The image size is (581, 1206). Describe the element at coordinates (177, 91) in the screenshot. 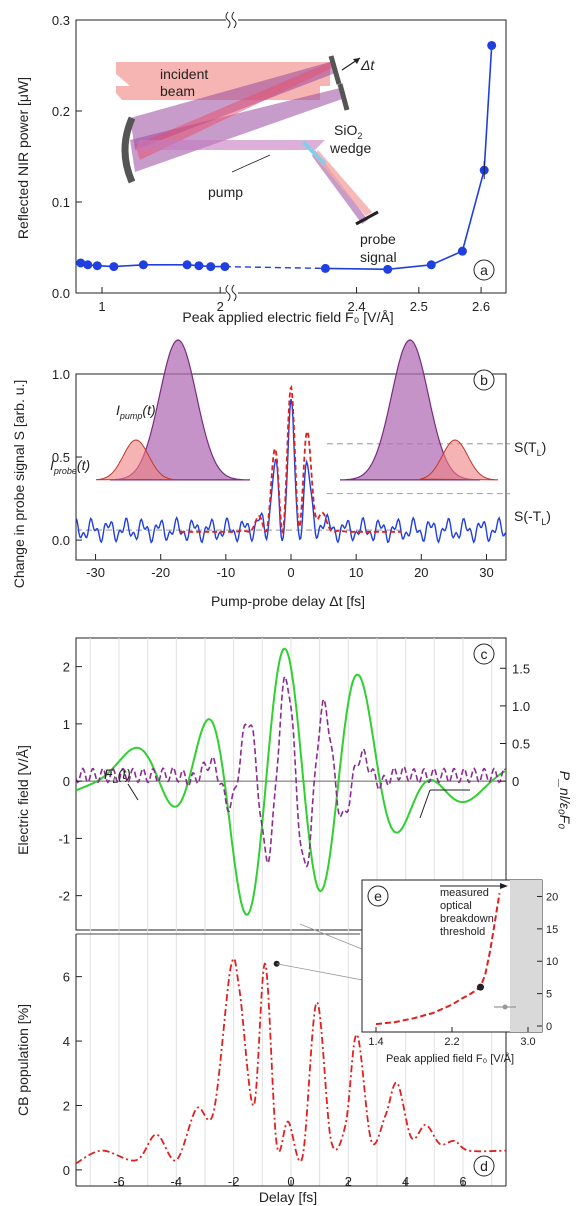

I see `label-beam: beam` at that location.